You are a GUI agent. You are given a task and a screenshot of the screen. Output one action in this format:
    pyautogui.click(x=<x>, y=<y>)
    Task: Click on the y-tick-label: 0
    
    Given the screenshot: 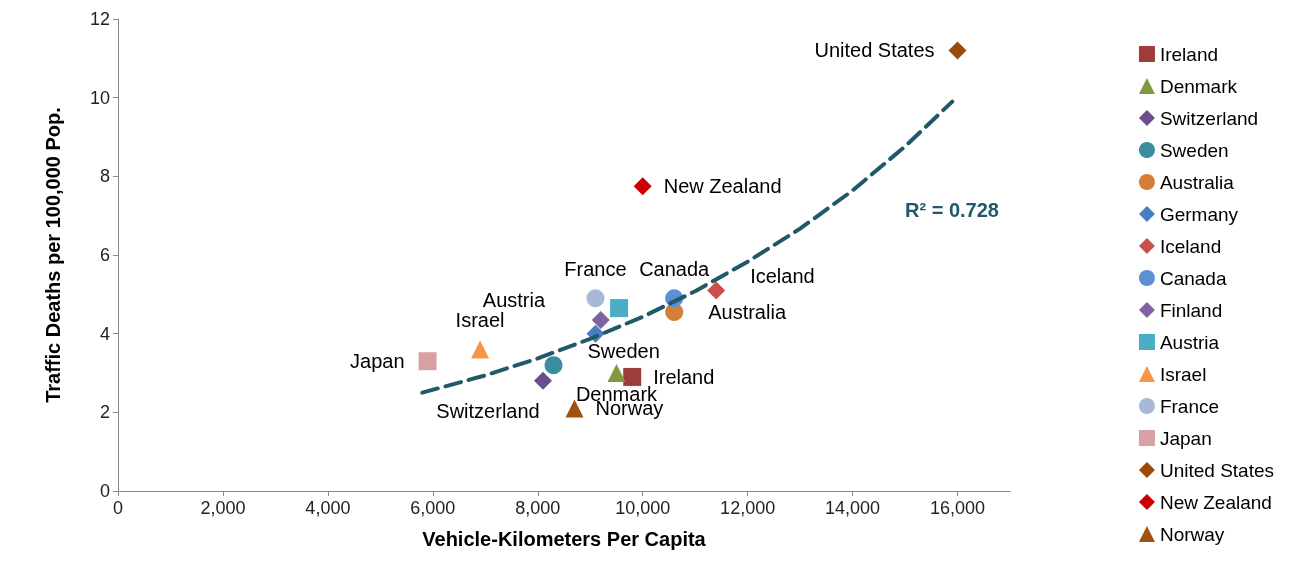 What is the action you would take?
    pyautogui.click(x=104, y=491)
    